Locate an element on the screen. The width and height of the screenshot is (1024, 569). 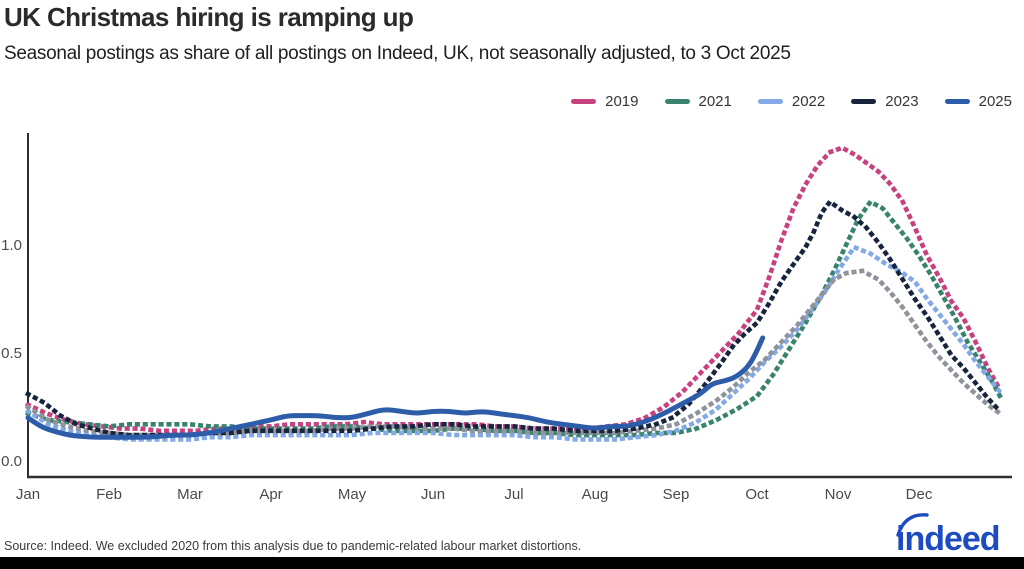
bottom-black-bar is located at coordinates (512, 563).